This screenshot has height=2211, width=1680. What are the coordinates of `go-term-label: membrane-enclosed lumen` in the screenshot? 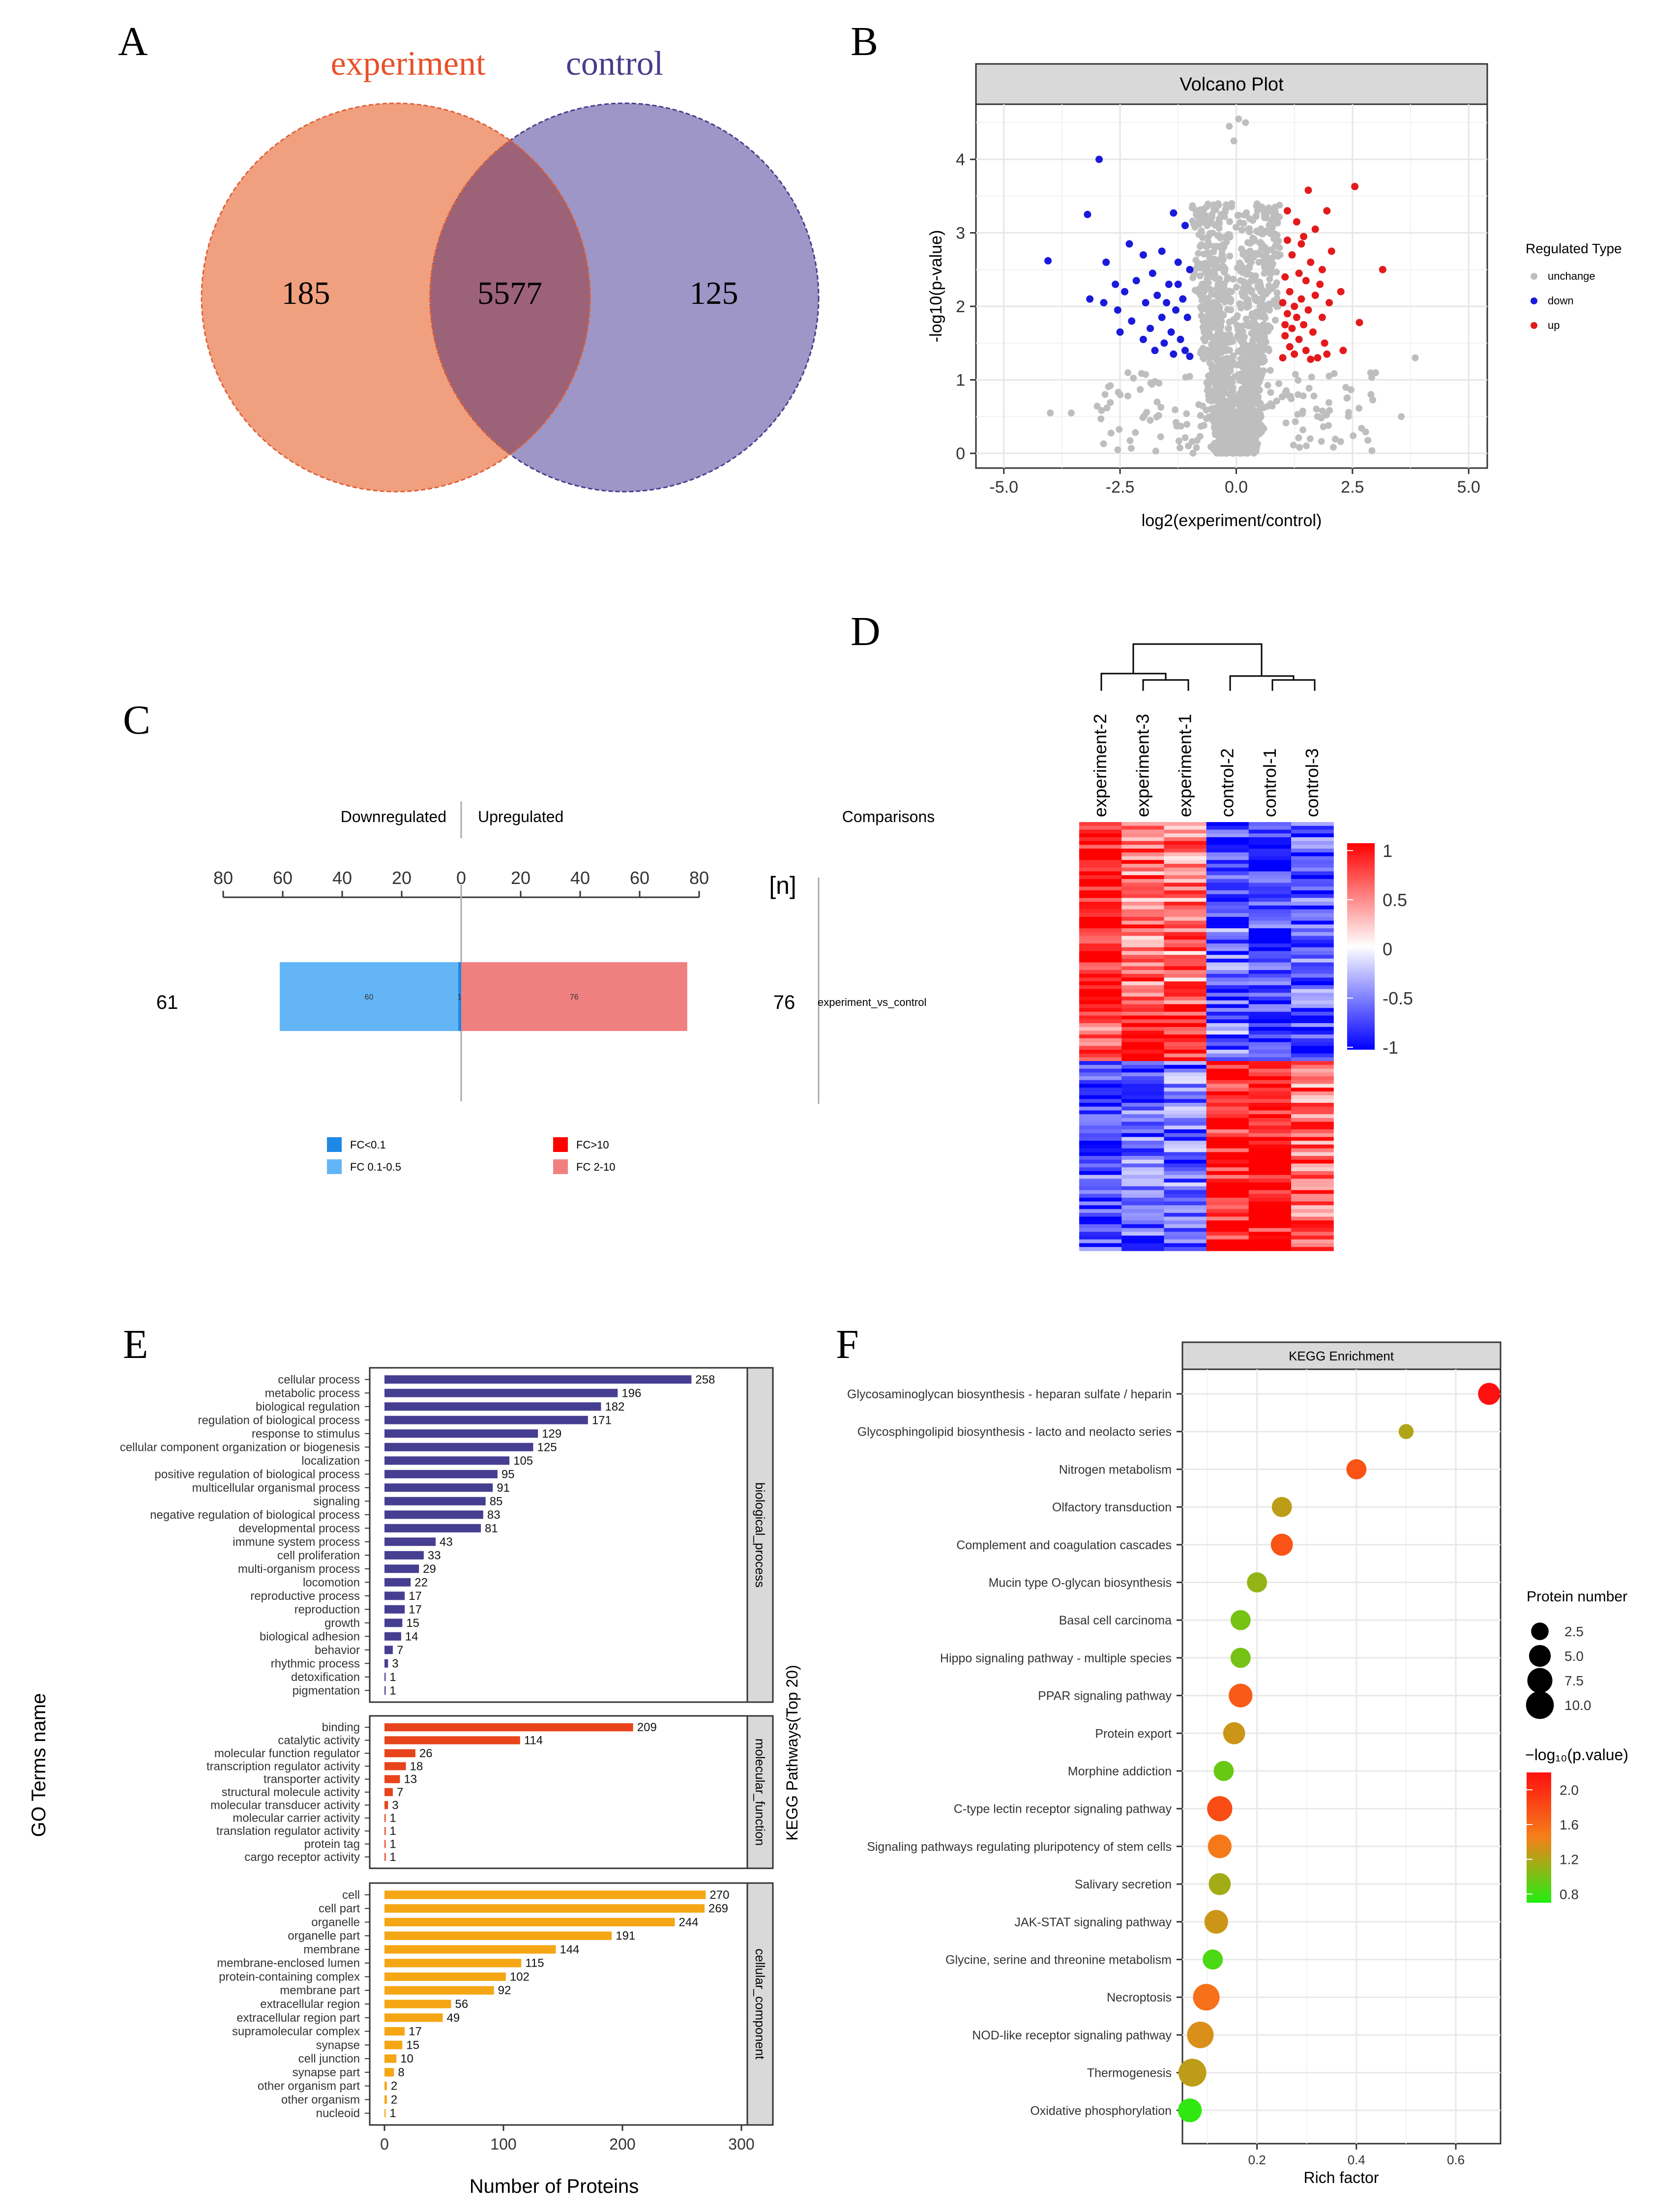 It's located at (288, 1963).